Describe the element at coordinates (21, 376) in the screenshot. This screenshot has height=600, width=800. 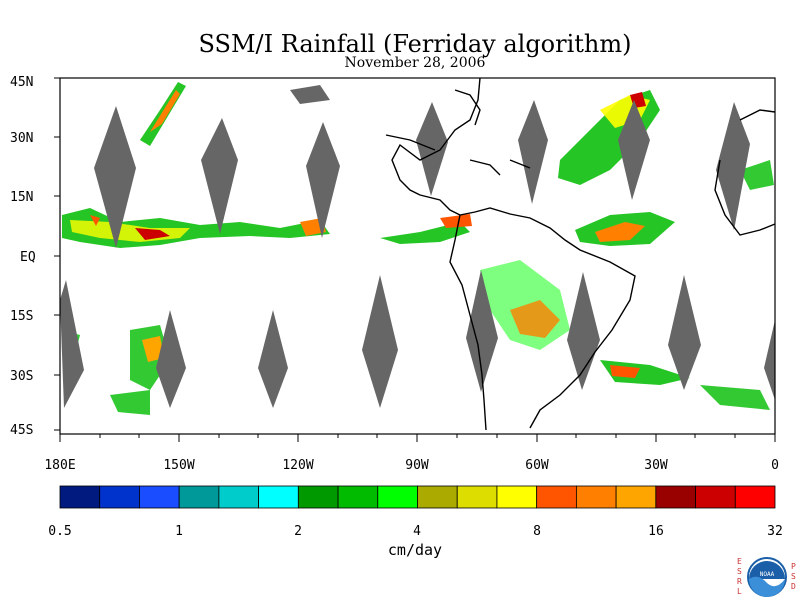
I see `lat-label: 30S` at that location.